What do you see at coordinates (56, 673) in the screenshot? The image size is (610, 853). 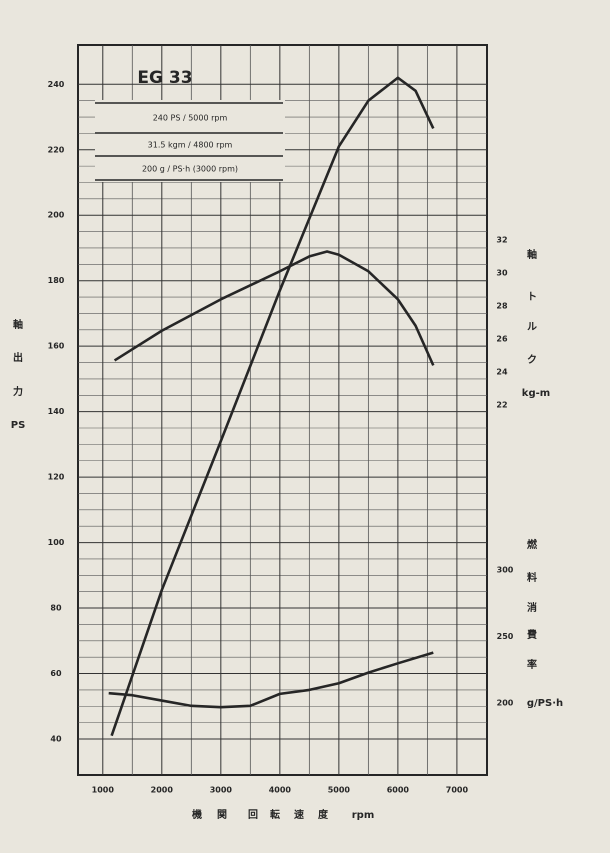 I see `y-tick-label: 60` at bounding box center [56, 673].